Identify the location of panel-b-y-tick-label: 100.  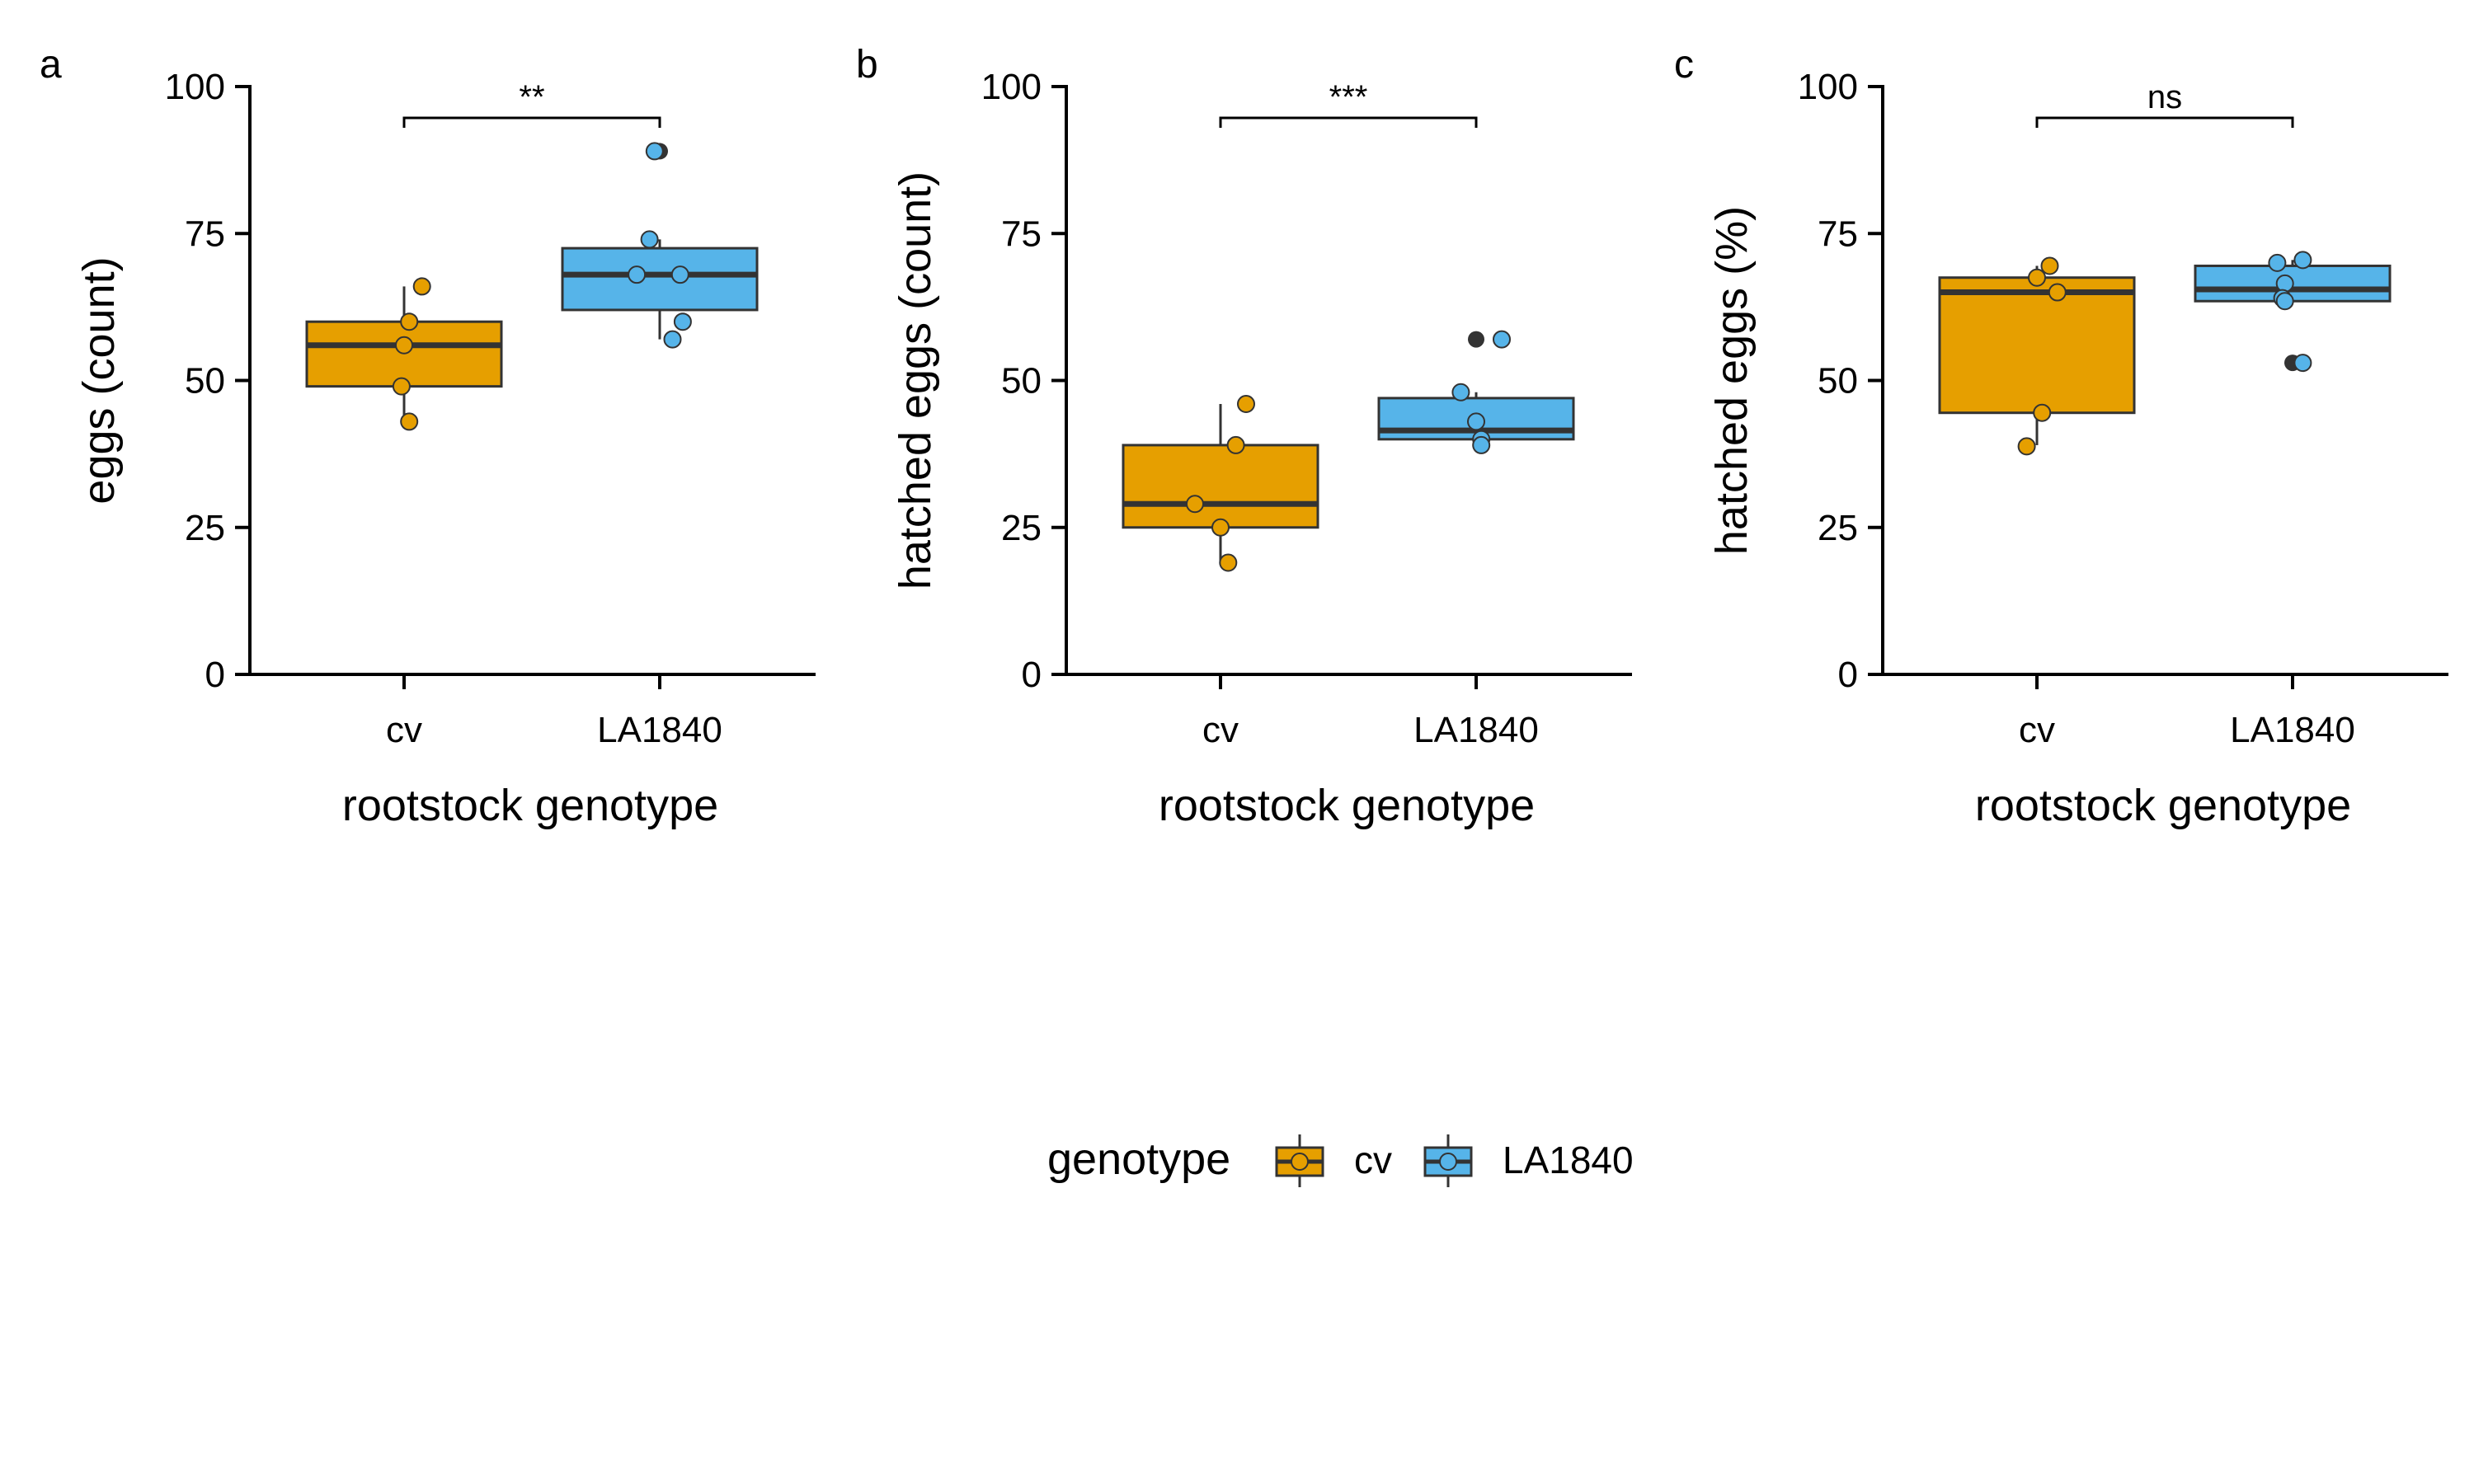
(1011, 87).